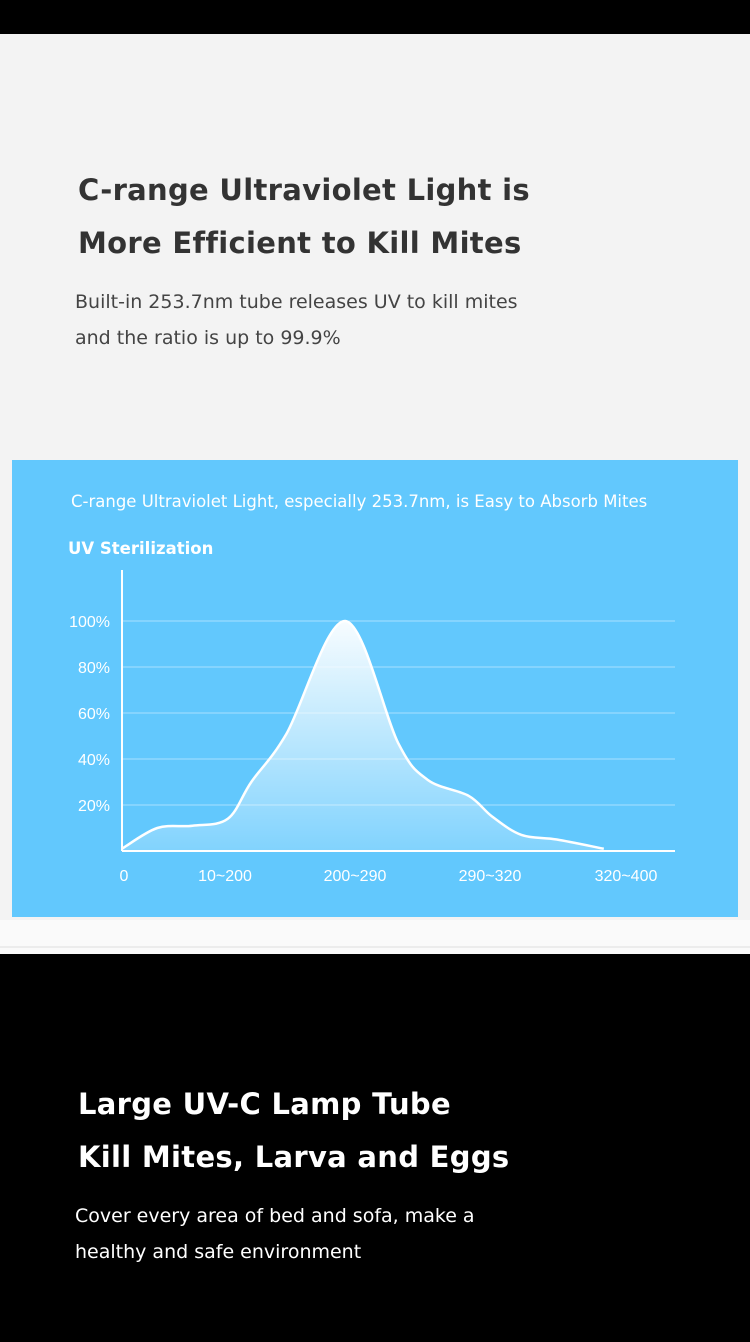 Image resolution: width=750 pixels, height=1342 pixels. What do you see at coordinates (94, 714) in the screenshot?
I see `chart-y-tick-label: 60%` at bounding box center [94, 714].